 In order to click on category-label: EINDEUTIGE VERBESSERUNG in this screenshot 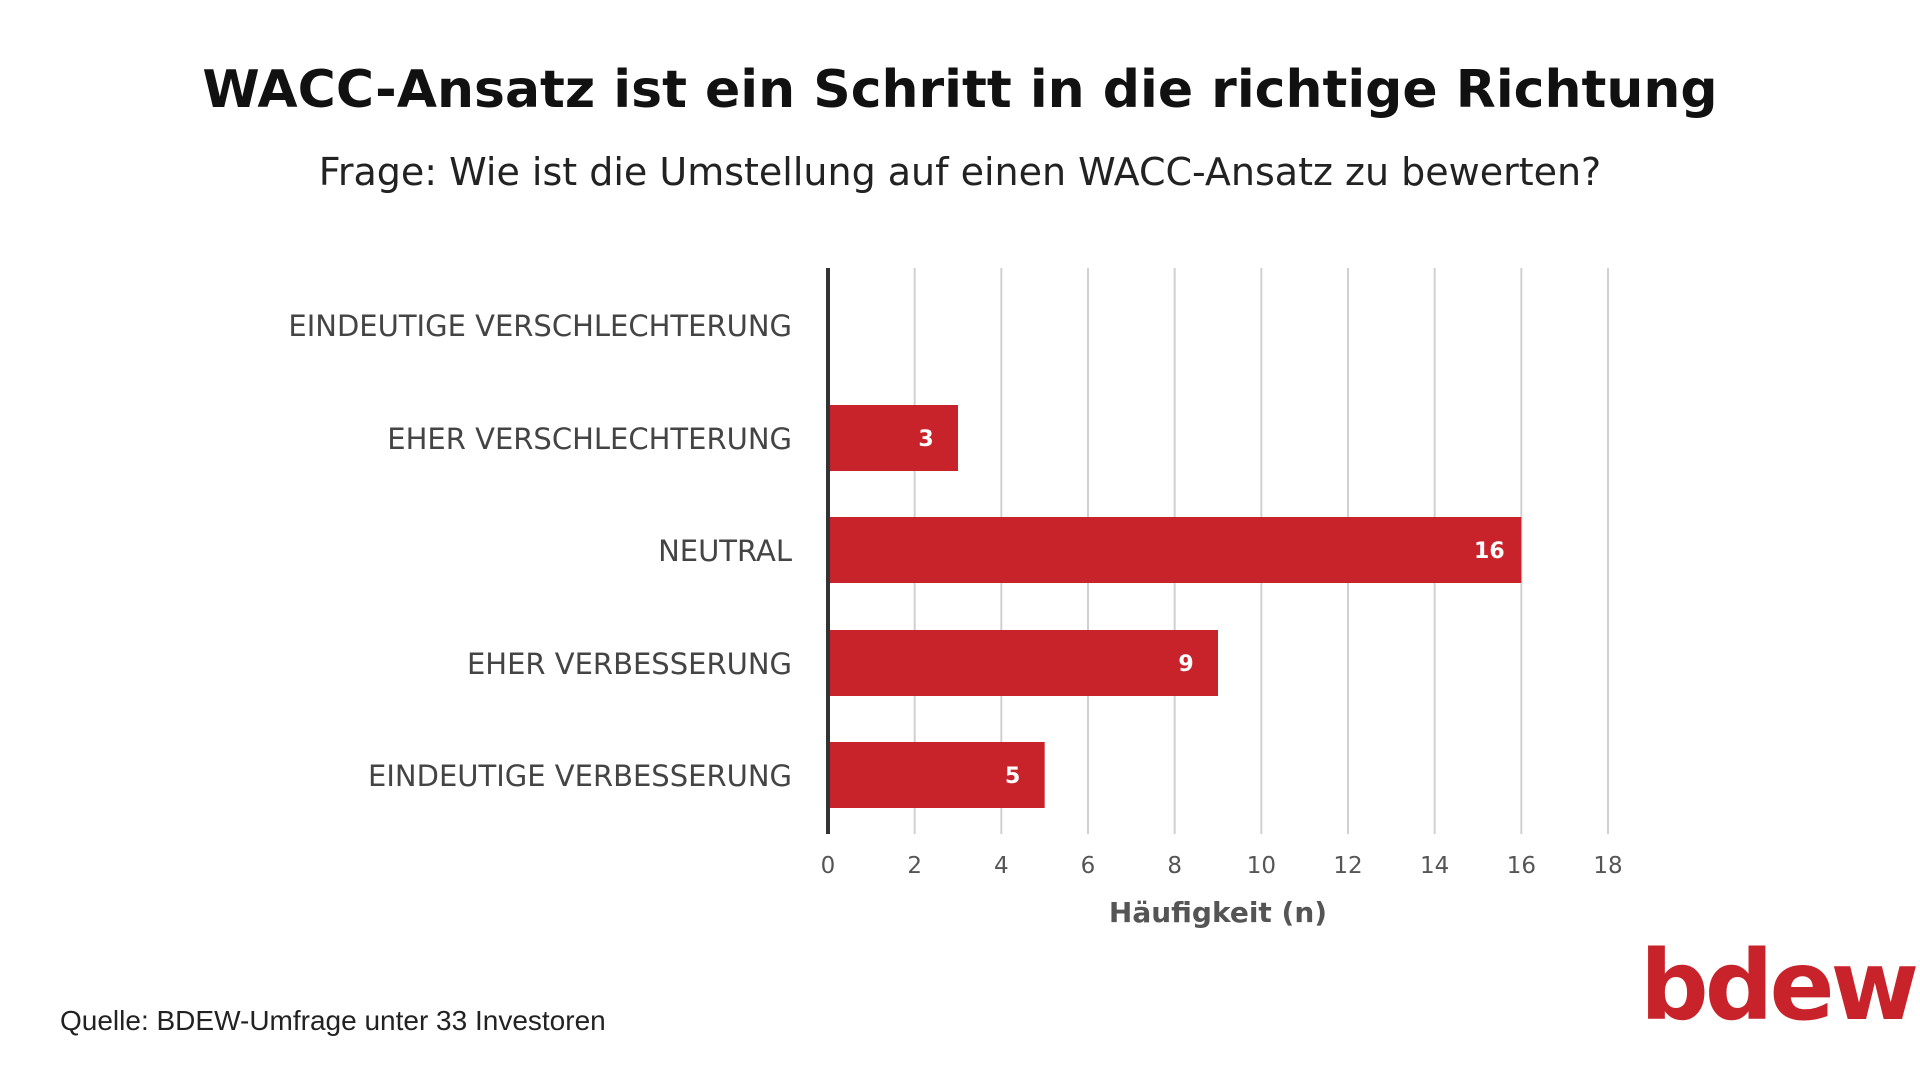, I will do `click(580, 776)`.